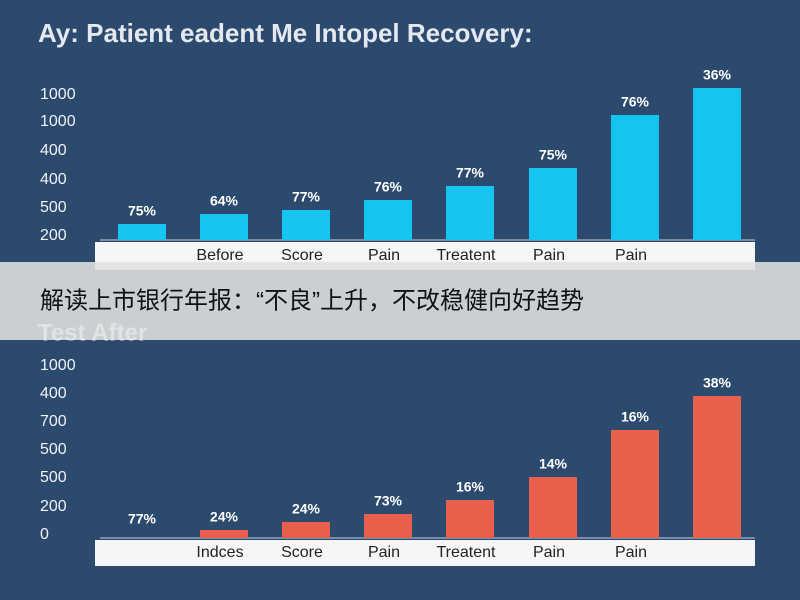 The height and width of the screenshot is (600, 800). I want to click on banner, so click(400, 301).